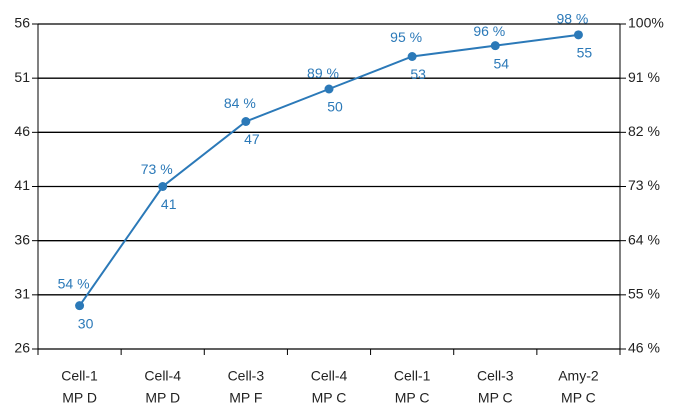 The height and width of the screenshot is (413, 685). What do you see at coordinates (74, 284) in the screenshot?
I see `percent-label: 54 %` at bounding box center [74, 284].